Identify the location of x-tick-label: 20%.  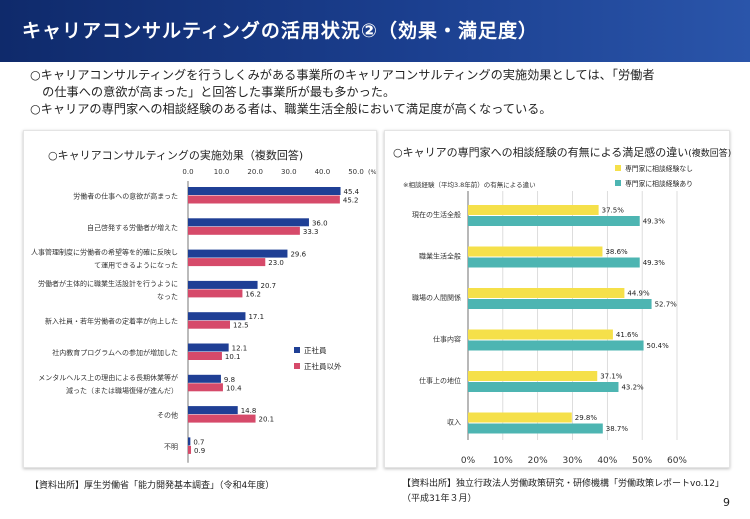
(538, 461).